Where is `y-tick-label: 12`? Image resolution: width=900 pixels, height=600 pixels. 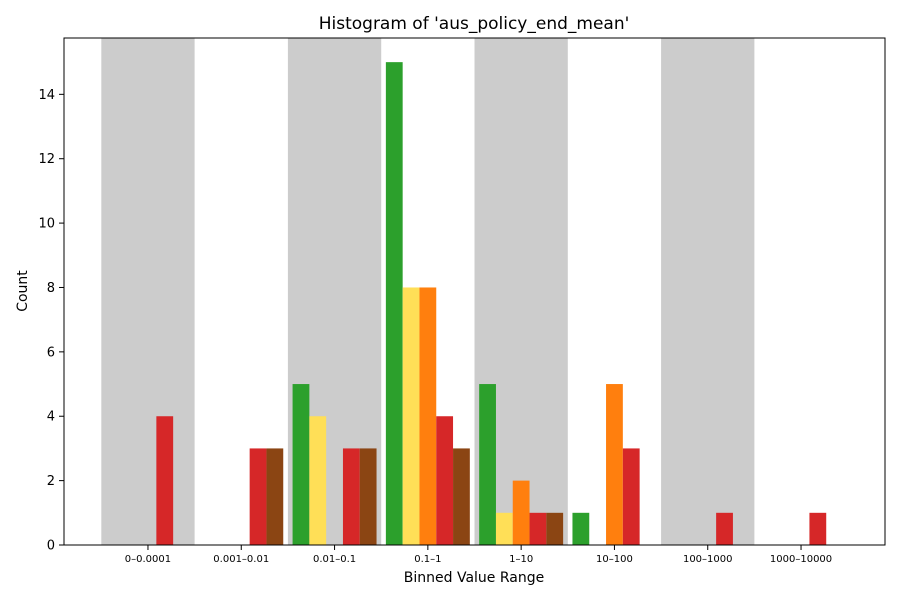 y-tick-label: 12 is located at coordinates (46, 159).